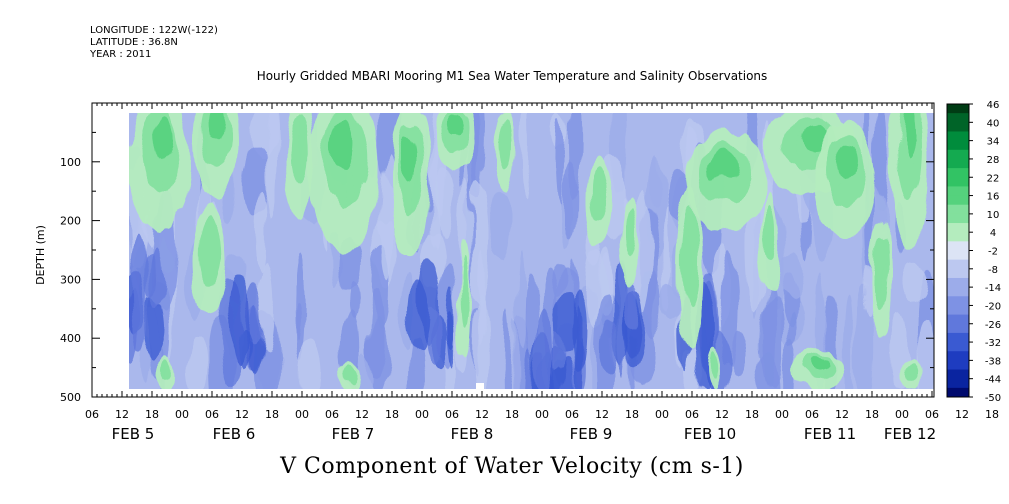  What do you see at coordinates (993, 233) in the screenshot?
I see `colorbar-label: 4` at bounding box center [993, 233].